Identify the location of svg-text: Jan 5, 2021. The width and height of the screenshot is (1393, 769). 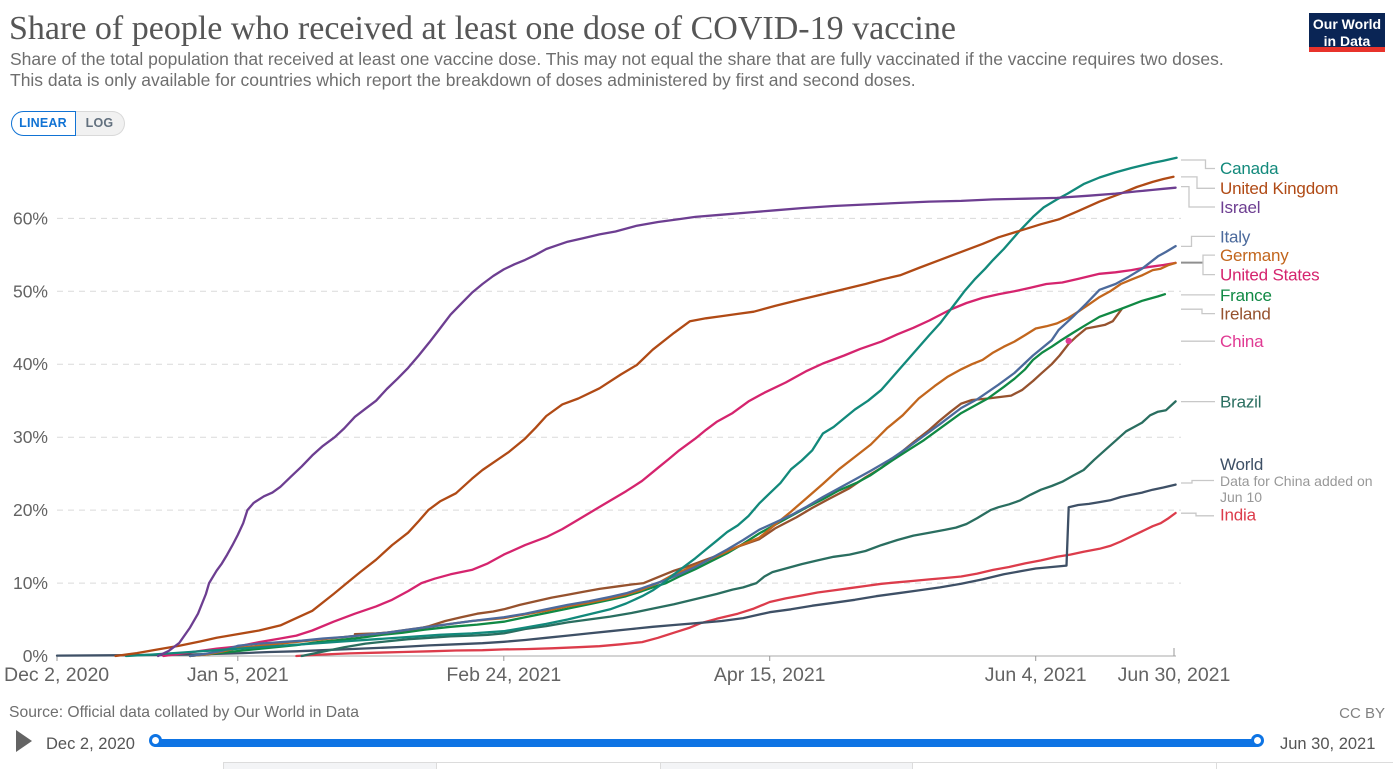
(238, 675).